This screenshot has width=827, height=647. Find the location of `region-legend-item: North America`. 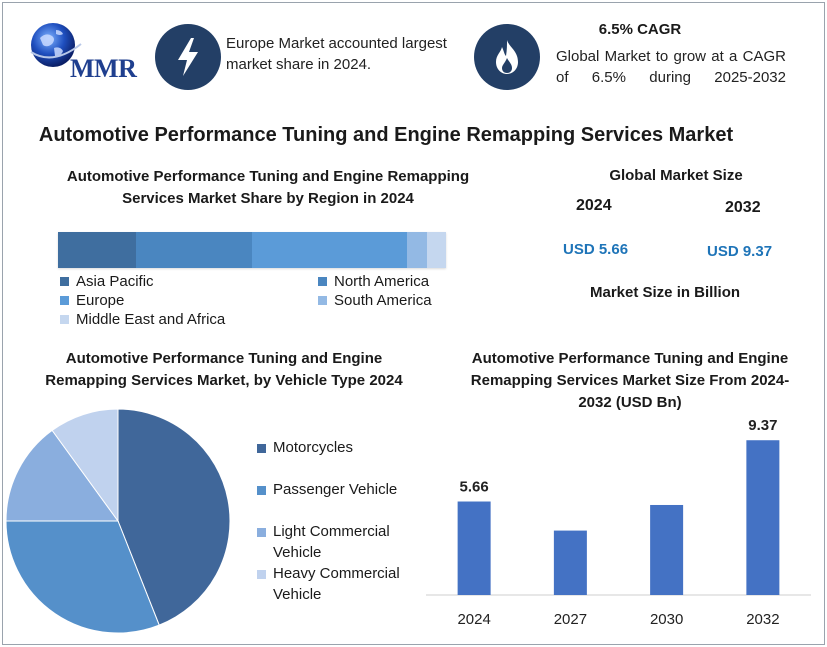

region-legend-item: North America is located at coordinates (373, 281).